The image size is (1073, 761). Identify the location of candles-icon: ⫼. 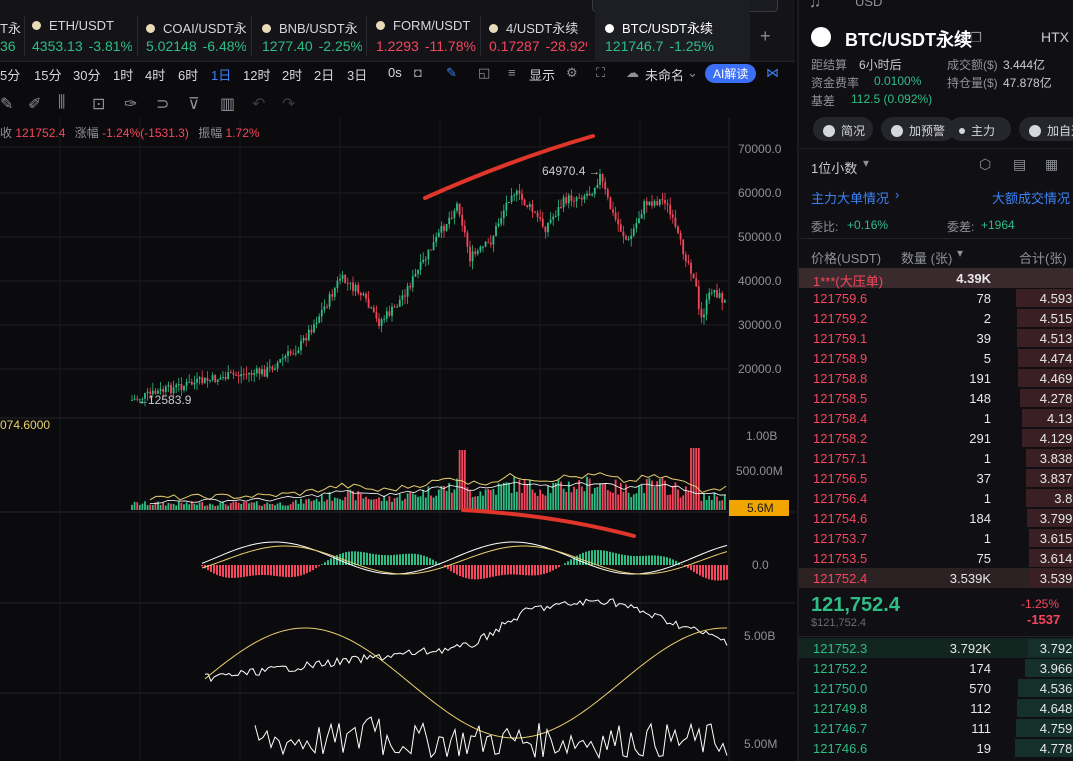
(62, 102).